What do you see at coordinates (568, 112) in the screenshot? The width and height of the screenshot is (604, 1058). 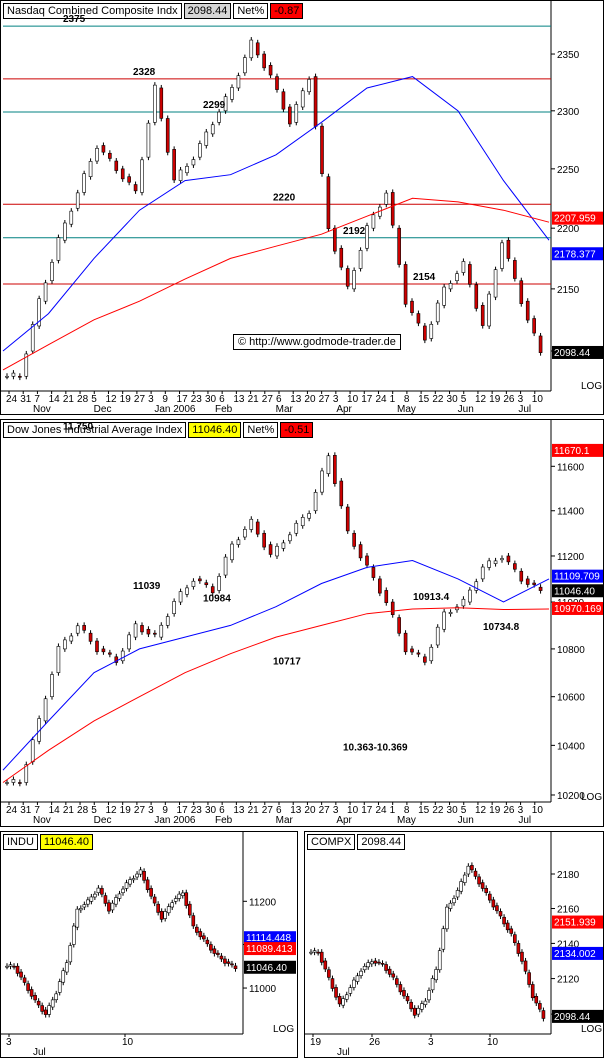 I see `y-tick-label: 2300` at bounding box center [568, 112].